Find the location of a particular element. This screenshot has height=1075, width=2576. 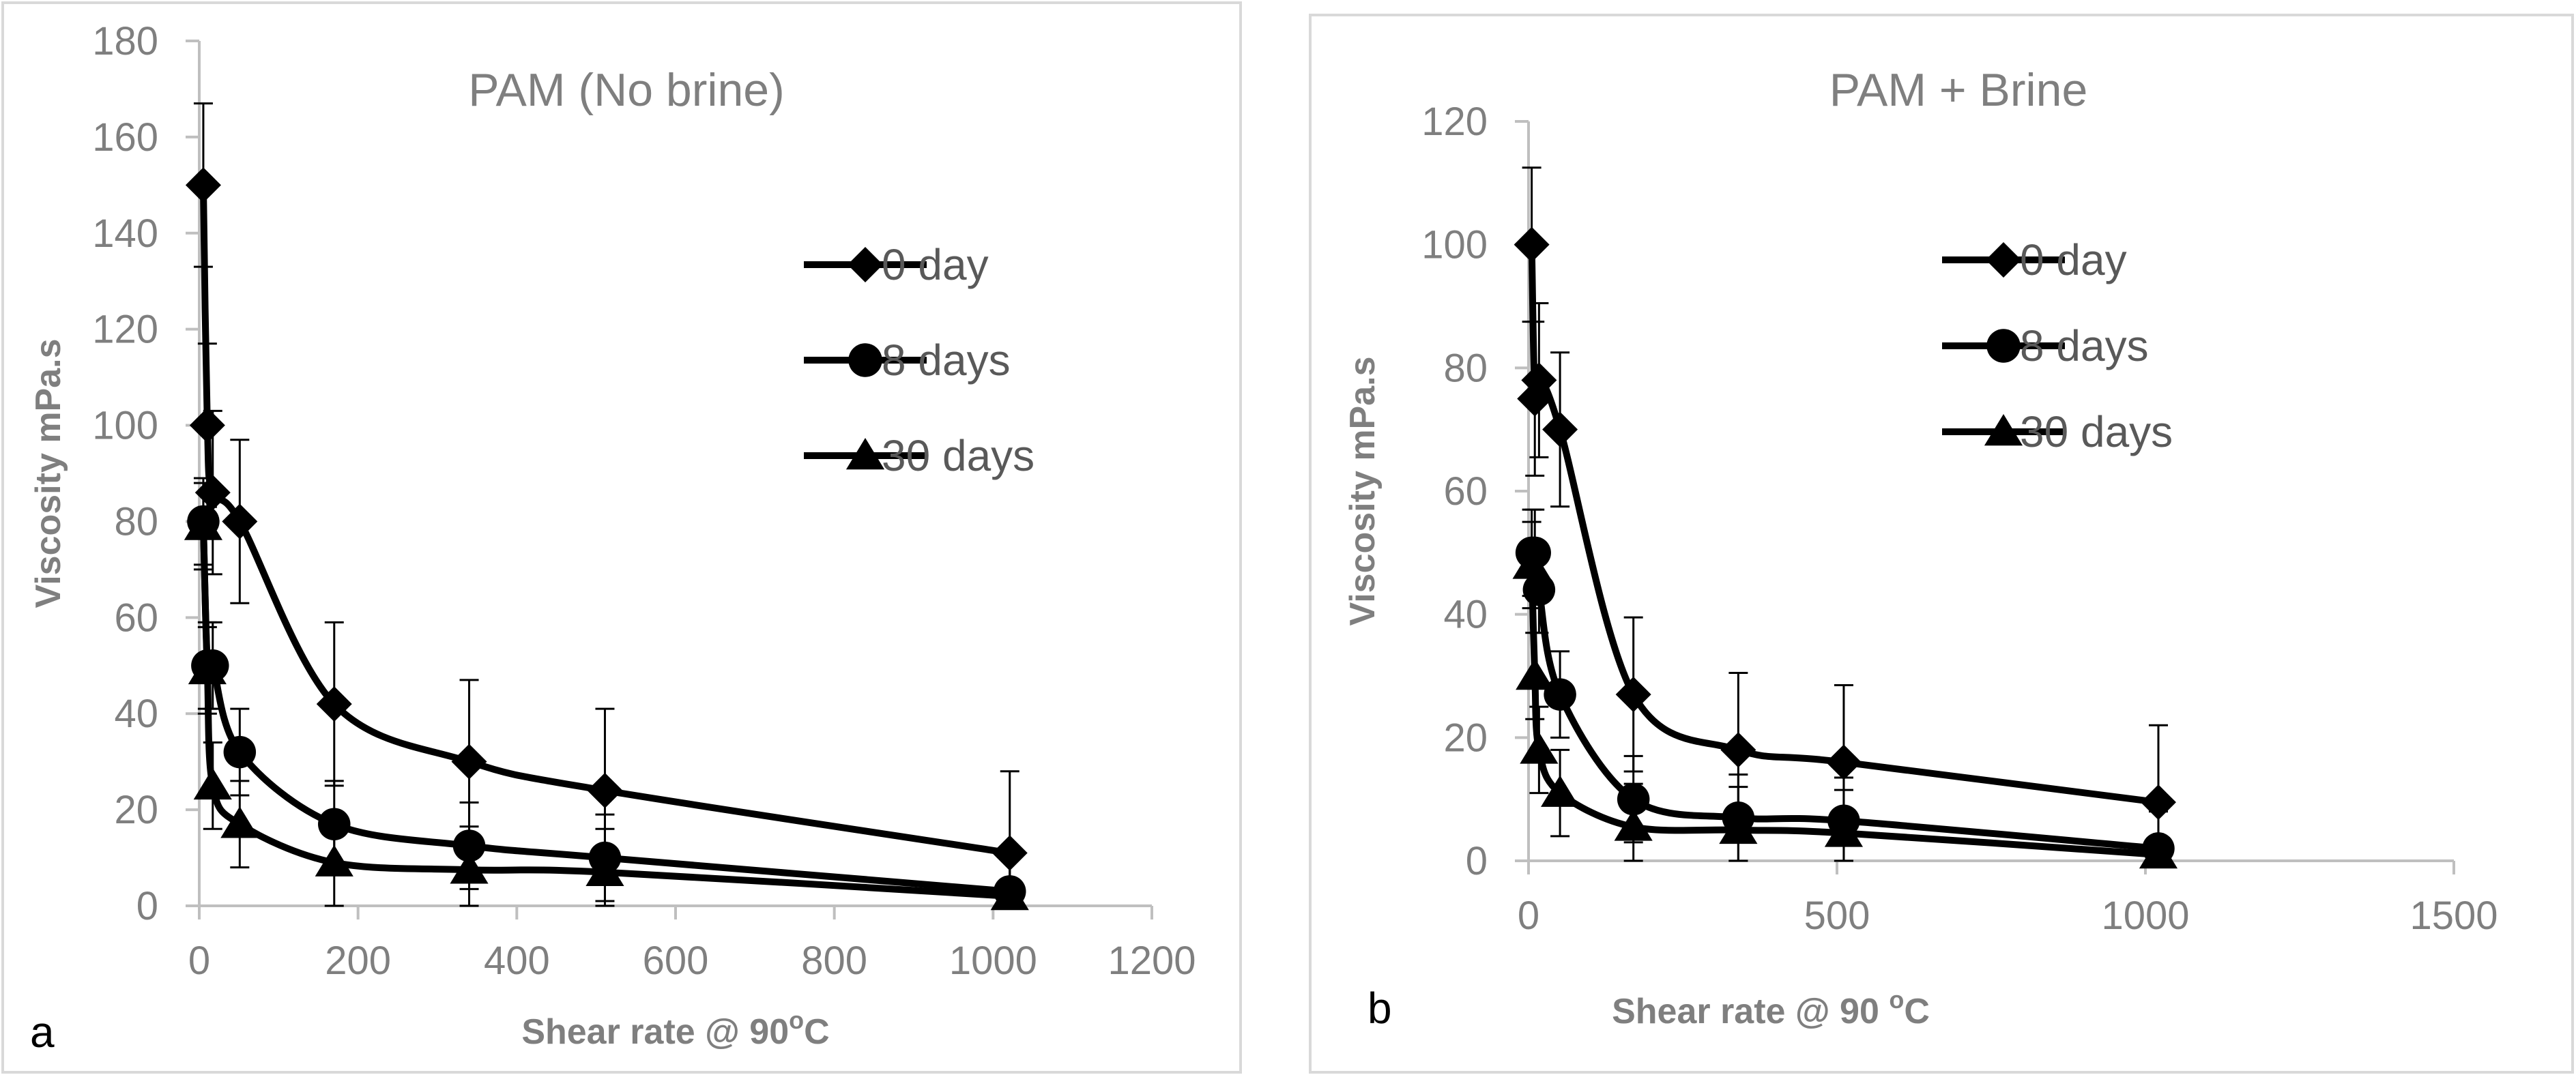

x-tick-label: 1500 is located at coordinates (2453, 916).